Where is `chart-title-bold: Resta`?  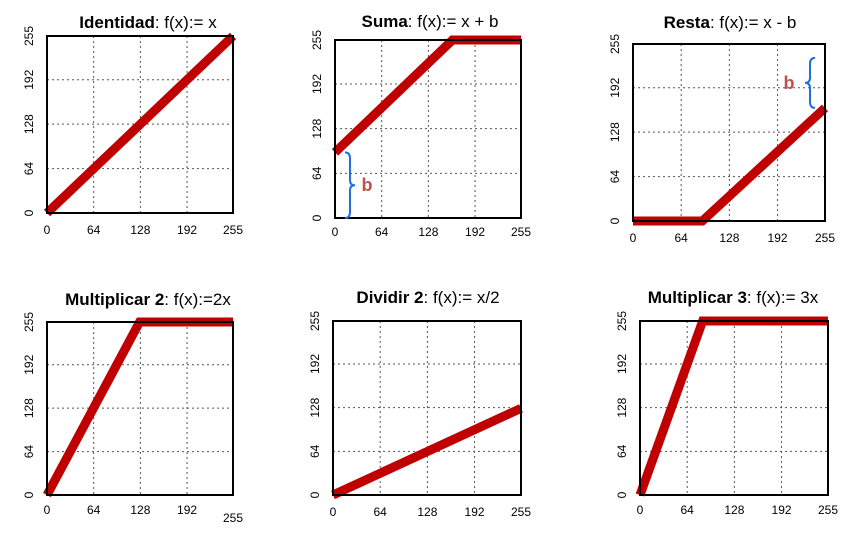 chart-title-bold: Resta is located at coordinates (687, 22).